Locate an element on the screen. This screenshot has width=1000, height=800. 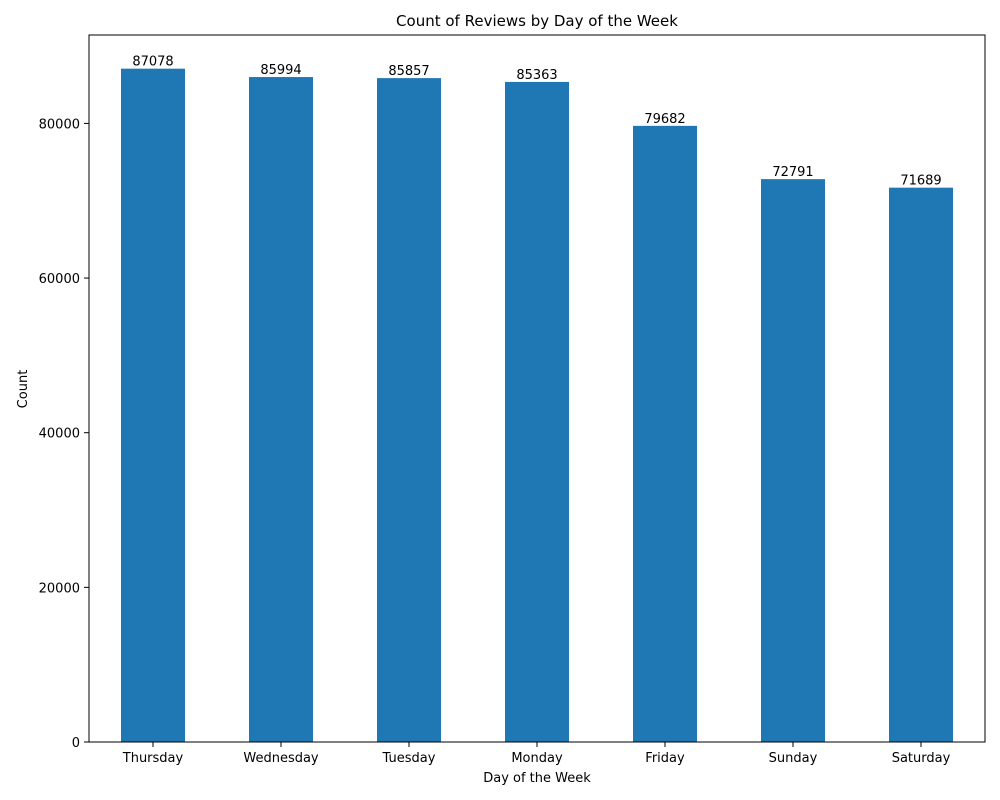
x-tick-label-thursday: Thursday is located at coordinates (153, 758).